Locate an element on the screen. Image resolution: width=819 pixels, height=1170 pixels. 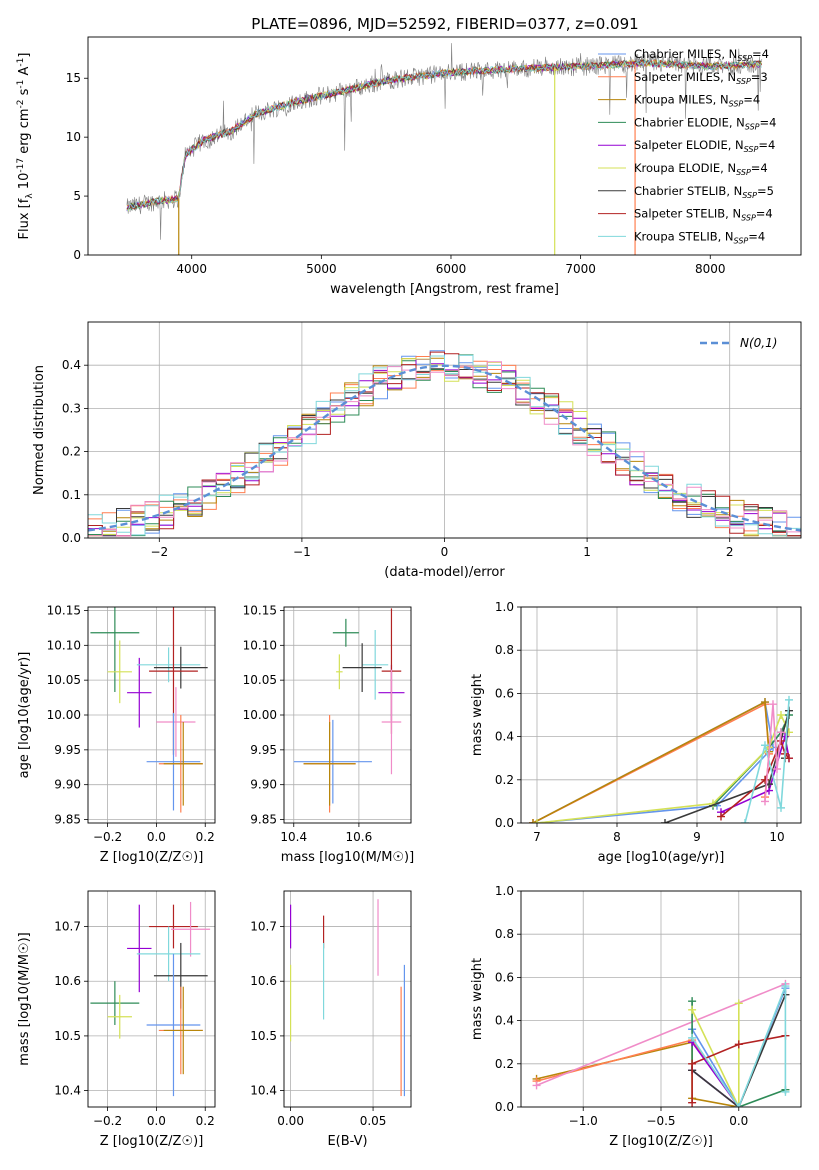
y-tick-label: 15 is located at coordinates (73, 78).